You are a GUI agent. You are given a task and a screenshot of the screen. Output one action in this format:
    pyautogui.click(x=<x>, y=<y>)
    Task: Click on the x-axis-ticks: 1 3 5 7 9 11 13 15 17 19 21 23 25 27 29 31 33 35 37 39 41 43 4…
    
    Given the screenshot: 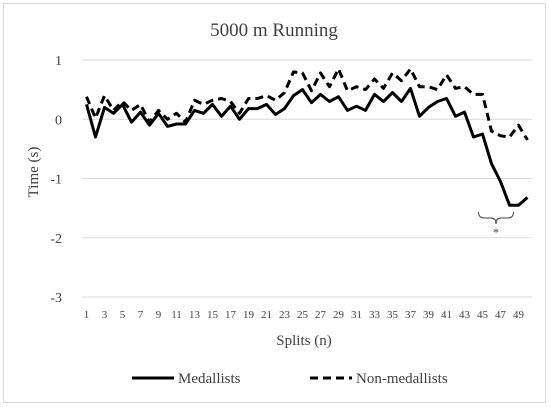 What is the action you would take?
    pyautogui.click(x=304, y=315)
    